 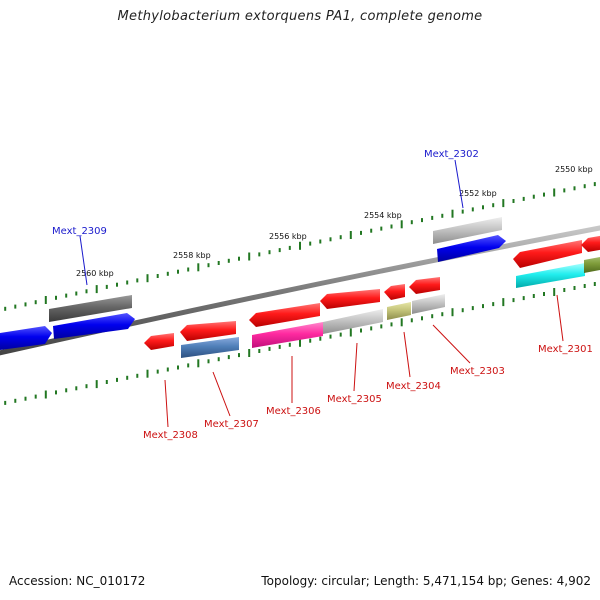 I want to click on gene-label: Mext_2306, so click(x=293, y=411).